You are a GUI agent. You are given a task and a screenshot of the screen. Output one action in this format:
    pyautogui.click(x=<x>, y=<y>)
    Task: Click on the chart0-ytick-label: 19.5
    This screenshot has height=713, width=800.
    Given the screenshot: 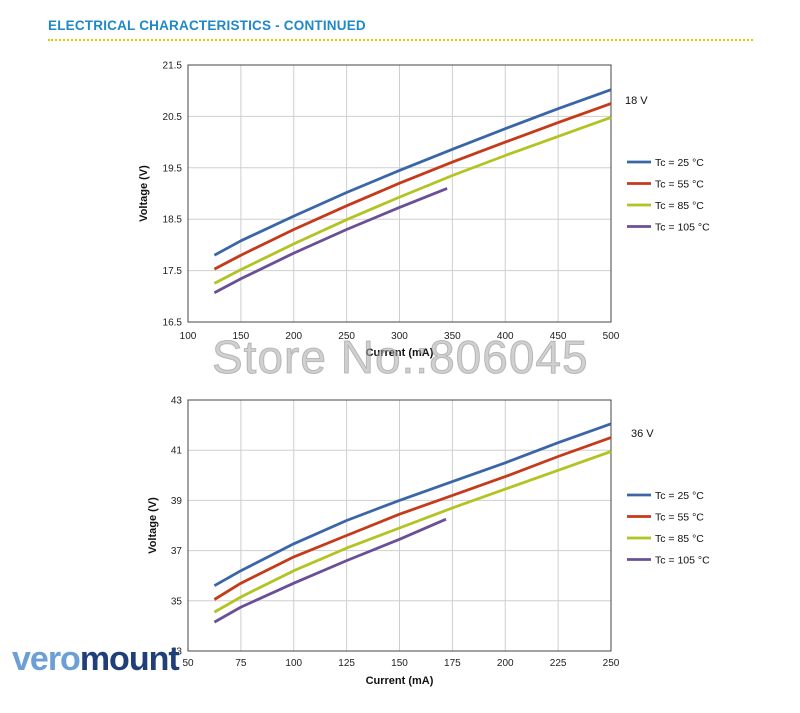 What is the action you would take?
    pyautogui.click(x=173, y=168)
    